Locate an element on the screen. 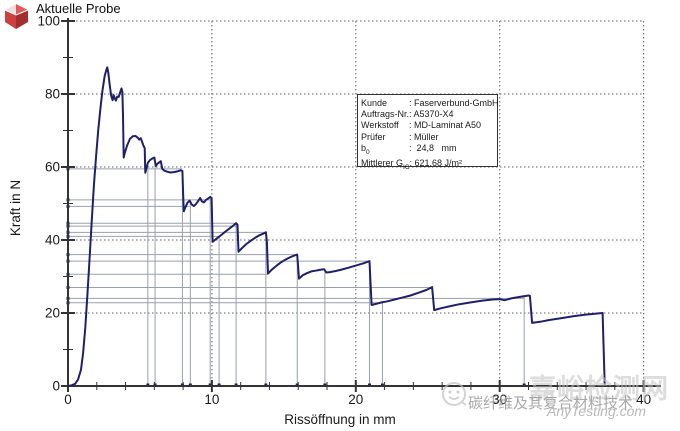  y-tick-label: 100 is located at coordinates (48, 21).